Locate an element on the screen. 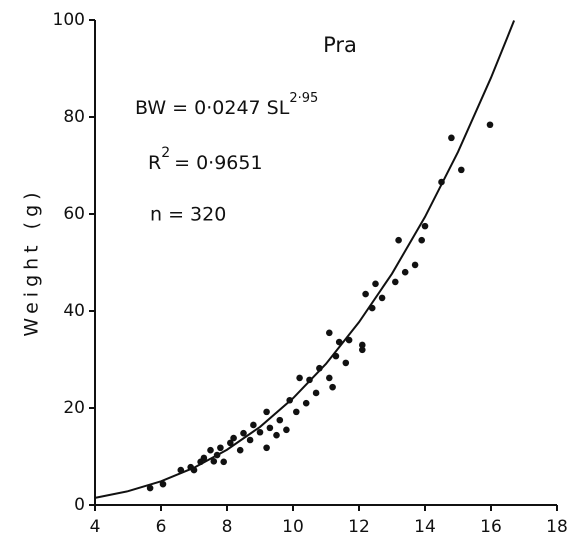 This screenshot has height=538, width=570. equation: BW = 0·0247 SL2·95 is located at coordinates (226, 105).